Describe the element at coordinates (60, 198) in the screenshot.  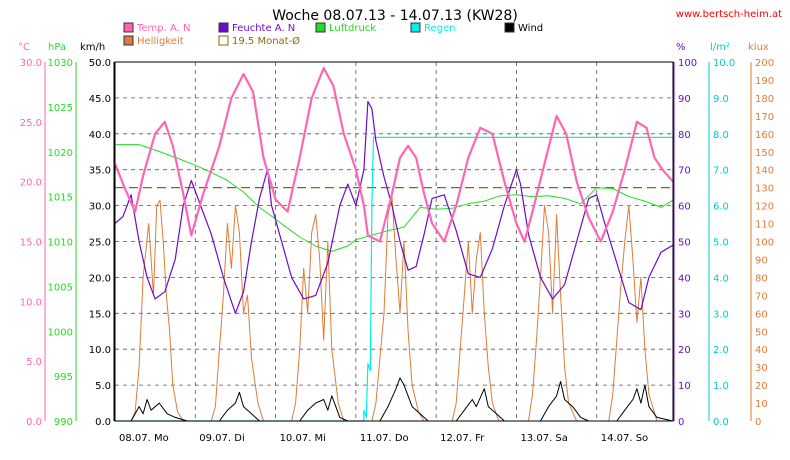
I see `hpa-tick-label: 1015` at that location.